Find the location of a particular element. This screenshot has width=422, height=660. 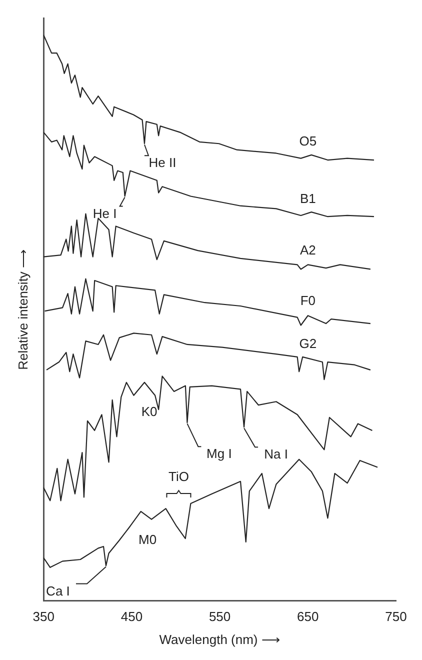

series-label: F0 is located at coordinates (308, 300).